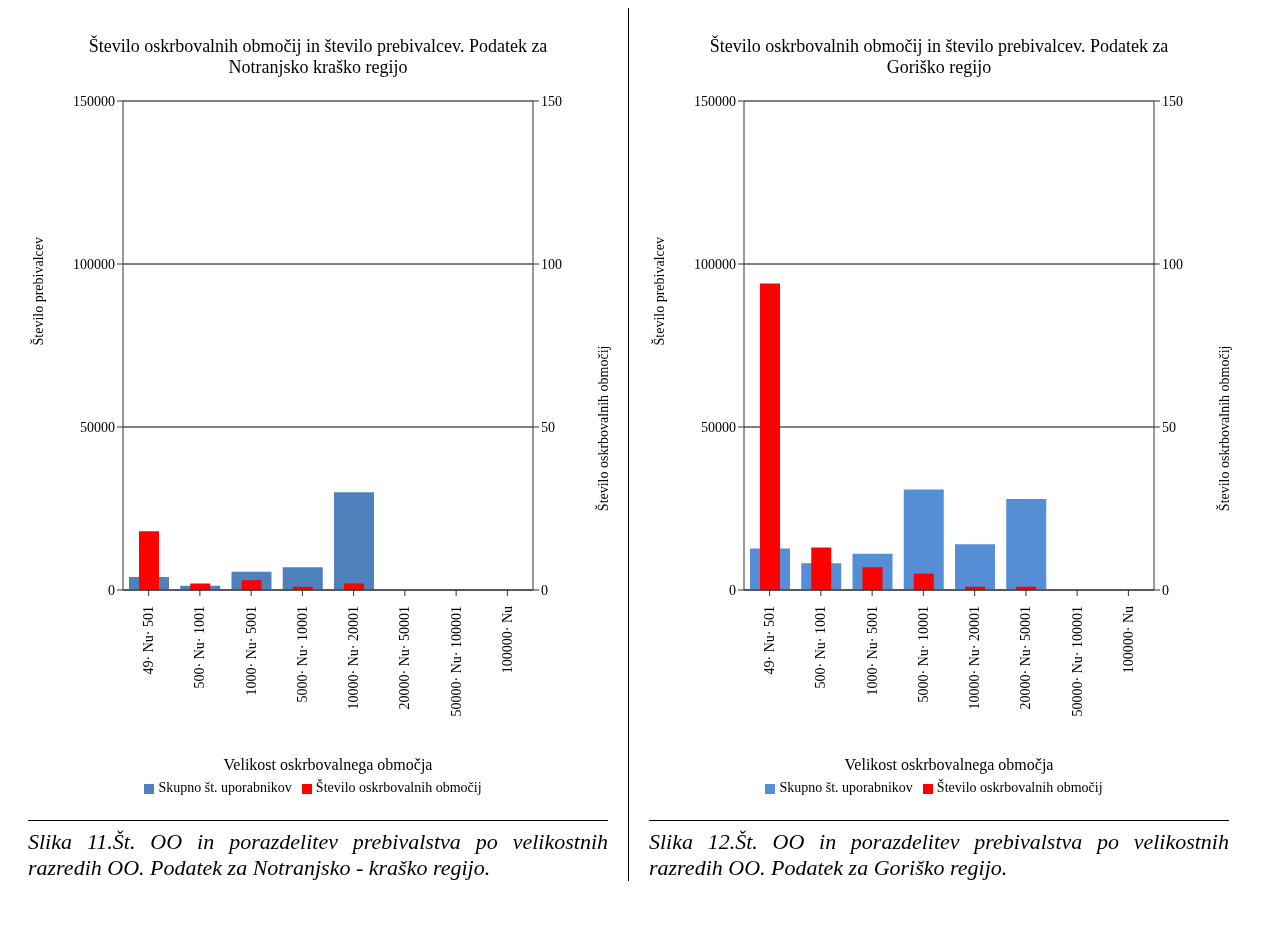 The width and height of the screenshot is (1262, 952). What do you see at coordinates (939, 57) in the screenshot?
I see `chart-title: Število oskrbovalnih območij in število prebivalcev. Podatek za Goriško regijo` at bounding box center [939, 57].